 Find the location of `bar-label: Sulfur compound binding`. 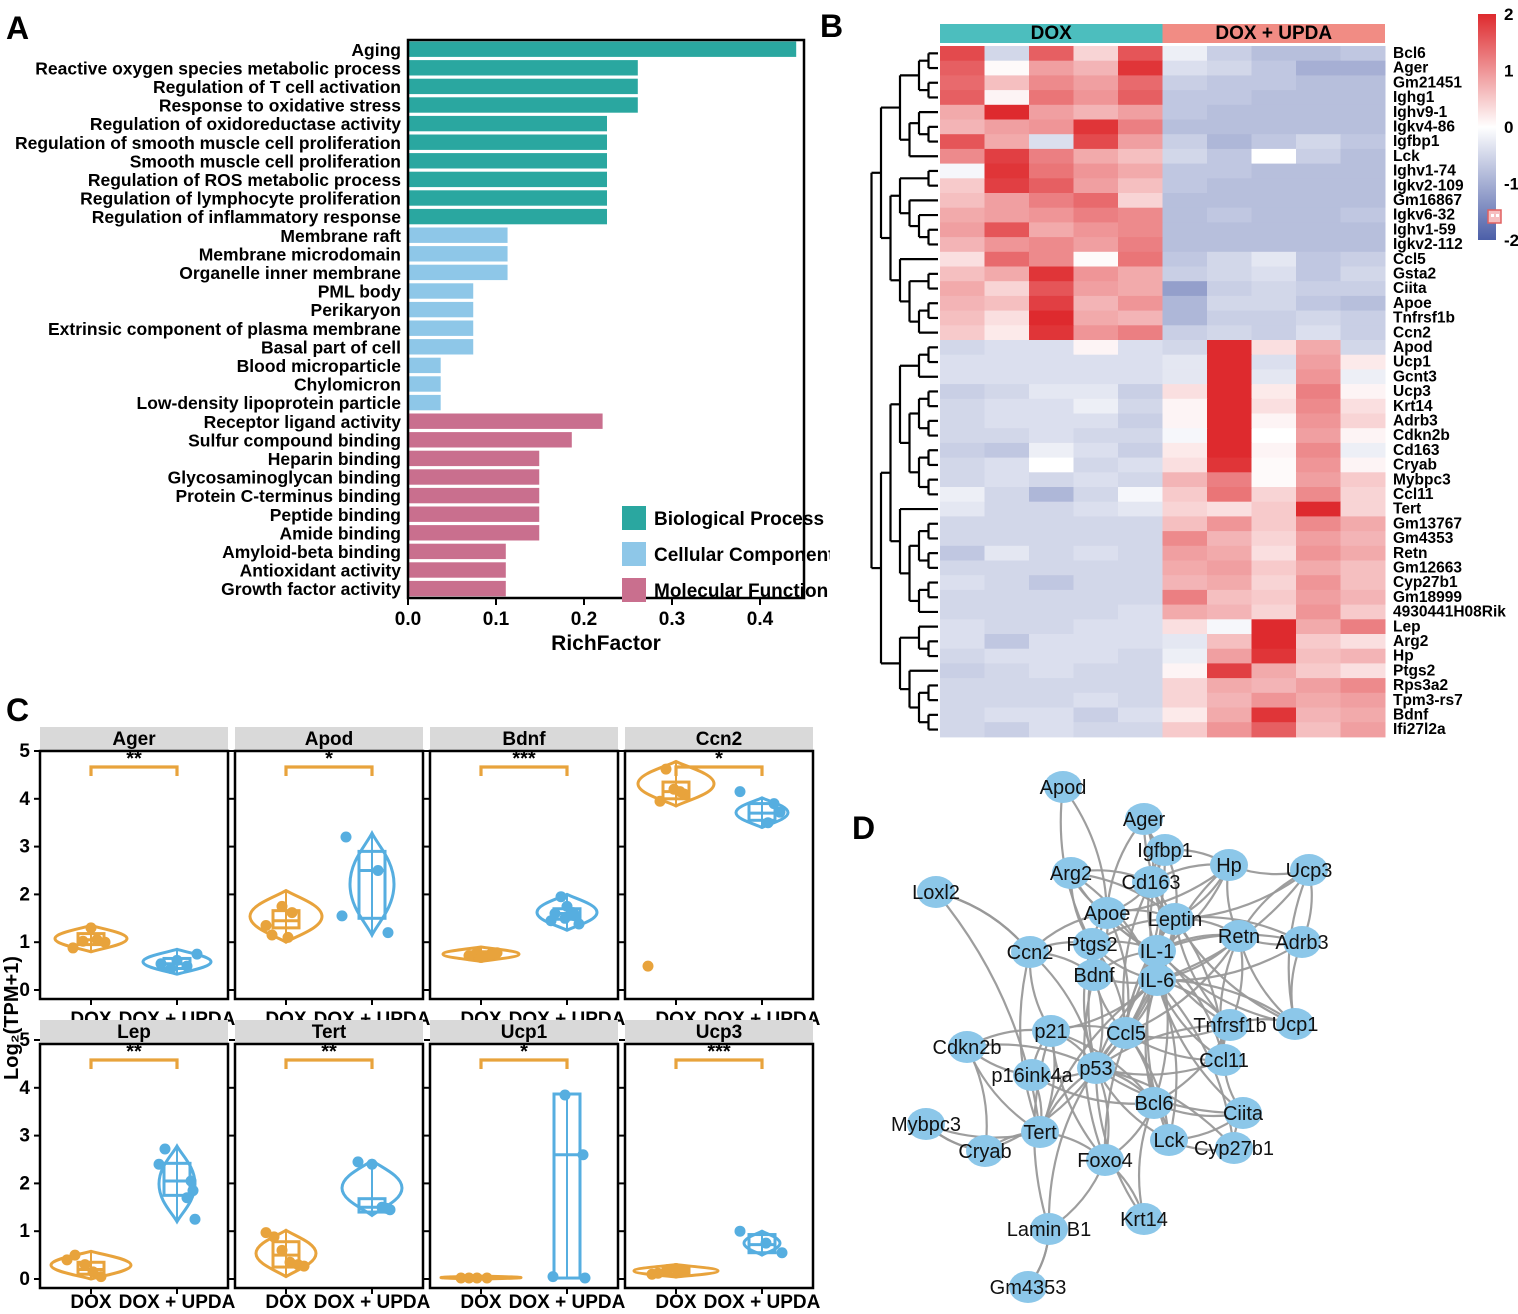

bar-label: Sulfur compound binding is located at coordinates (294, 440).